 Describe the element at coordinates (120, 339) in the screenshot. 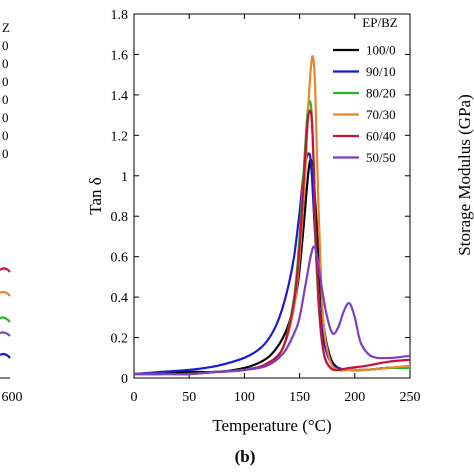

I see `y-tick-label: 0.2` at that location.